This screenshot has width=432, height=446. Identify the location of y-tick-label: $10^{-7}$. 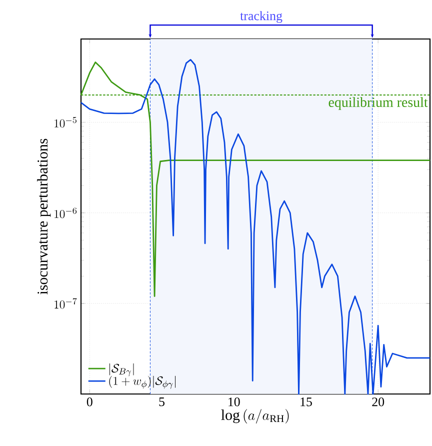
(65, 303).